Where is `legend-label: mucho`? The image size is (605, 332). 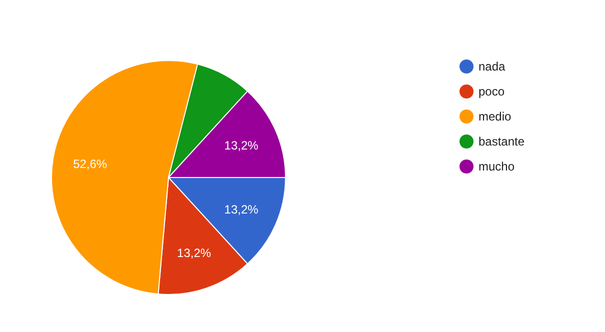
legend-label: mucho is located at coordinates (496, 167).